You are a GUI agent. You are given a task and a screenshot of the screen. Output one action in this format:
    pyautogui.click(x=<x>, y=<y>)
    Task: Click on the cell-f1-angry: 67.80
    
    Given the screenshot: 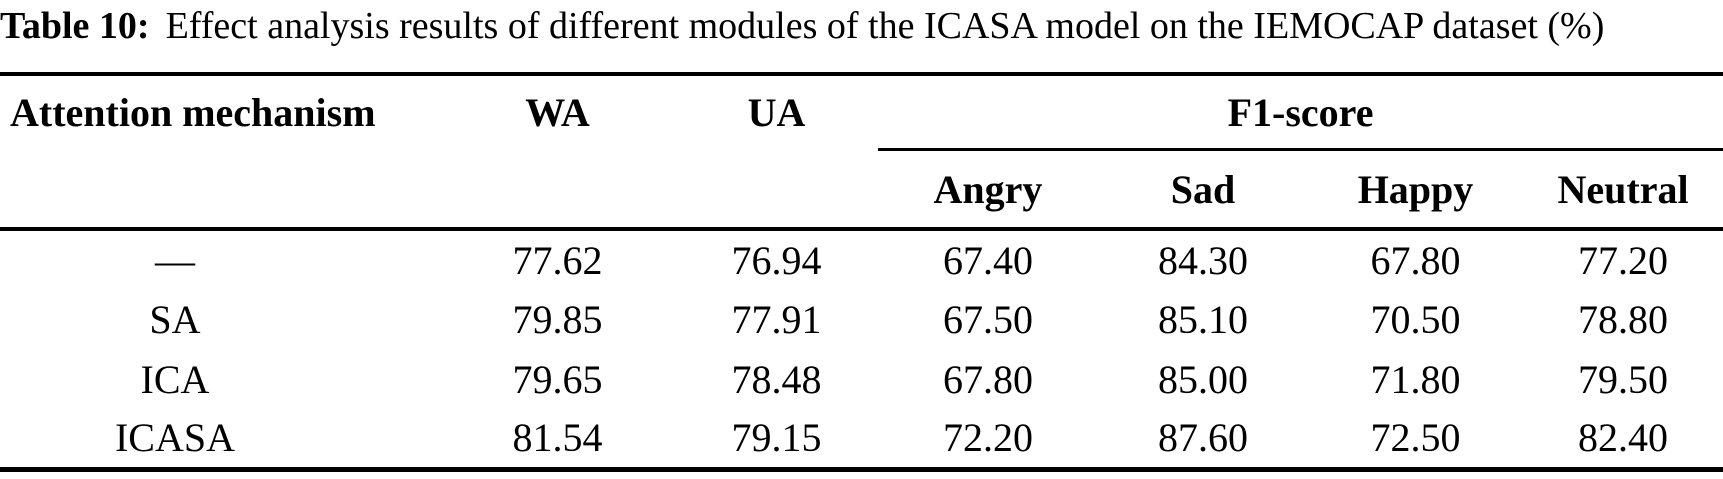 What is the action you would take?
    pyautogui.click(x=988, y=379)
    